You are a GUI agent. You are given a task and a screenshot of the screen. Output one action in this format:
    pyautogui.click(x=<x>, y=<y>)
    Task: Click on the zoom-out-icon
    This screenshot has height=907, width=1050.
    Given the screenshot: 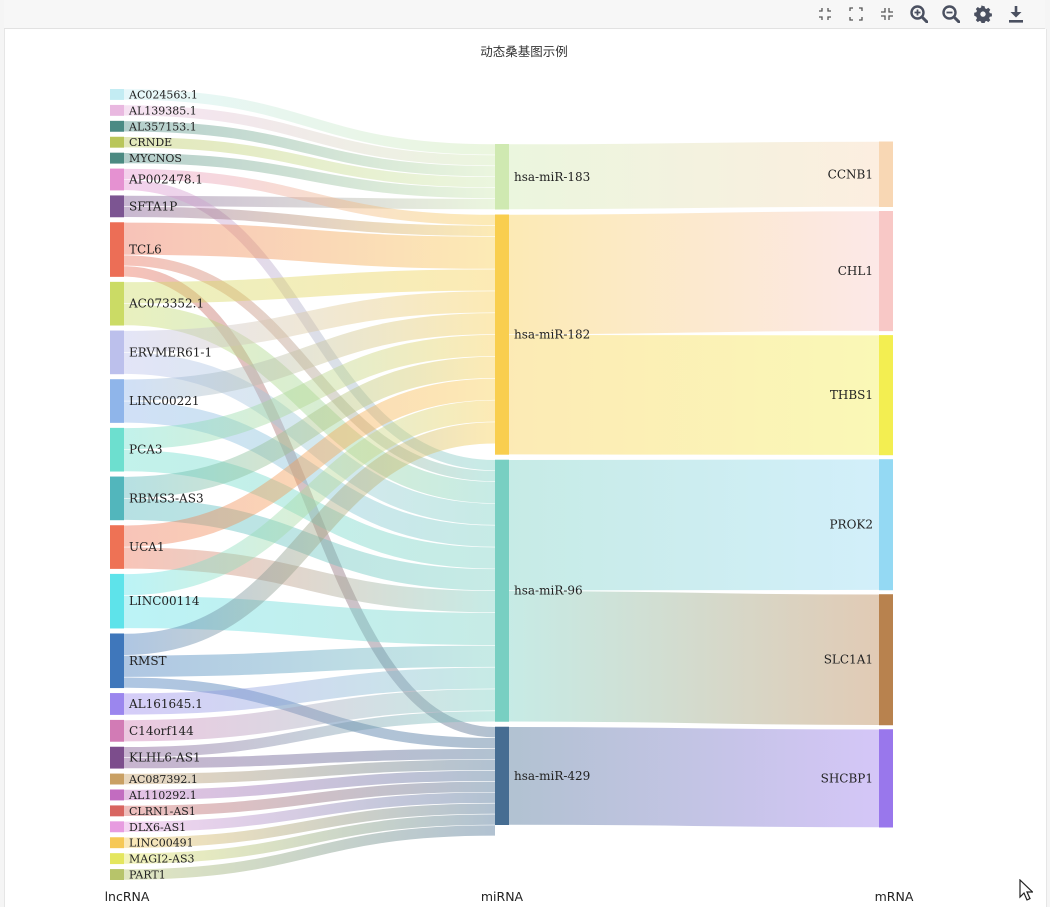 What is the action you would take?
    pyautogui.click(x=951, y=14)
    